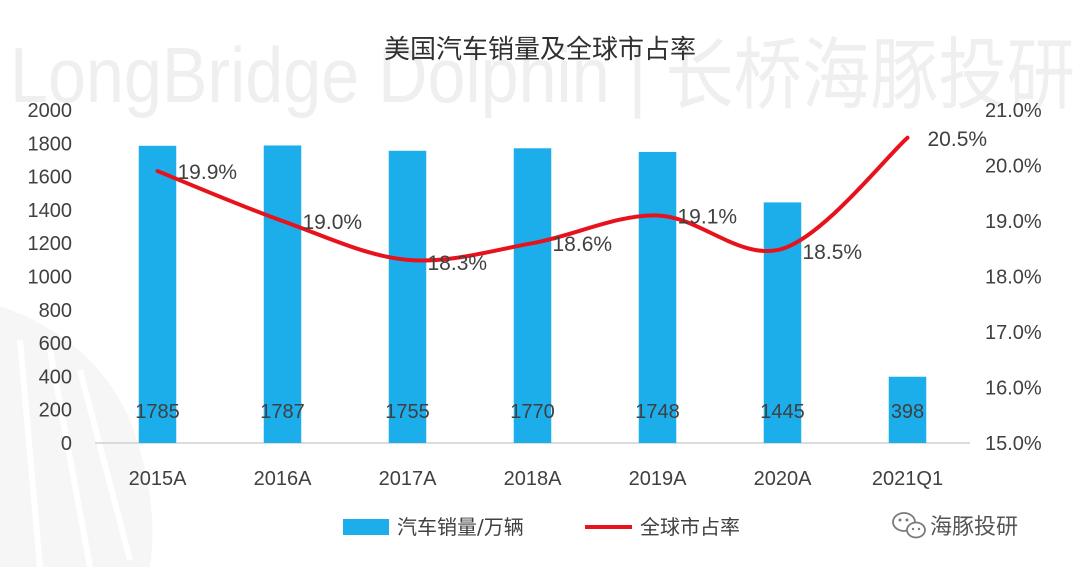 Image resolution: width=1080 pixels, height=567 pixels. Describe the element at coordinates (50, 211) in the screenshot. I see `y-left-tick-label: 1400` at that location.